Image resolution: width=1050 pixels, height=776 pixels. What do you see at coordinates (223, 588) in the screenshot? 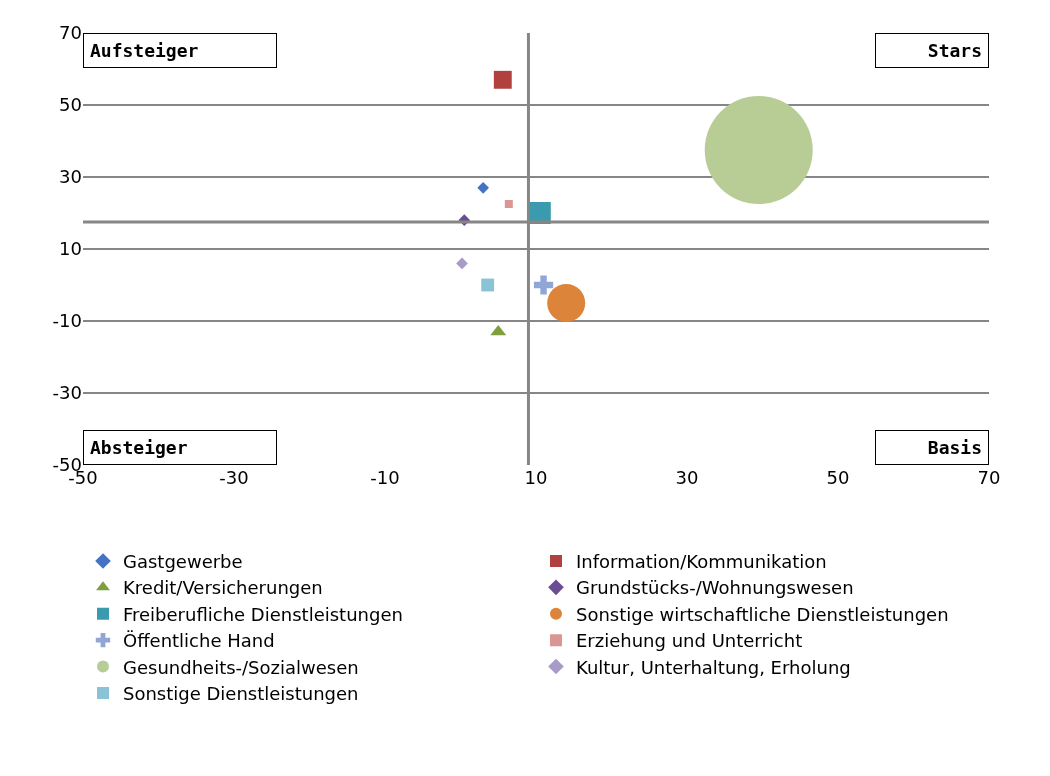
I see `legend-label: Kredit/Versicherungen` at bounding box center [223, 588].